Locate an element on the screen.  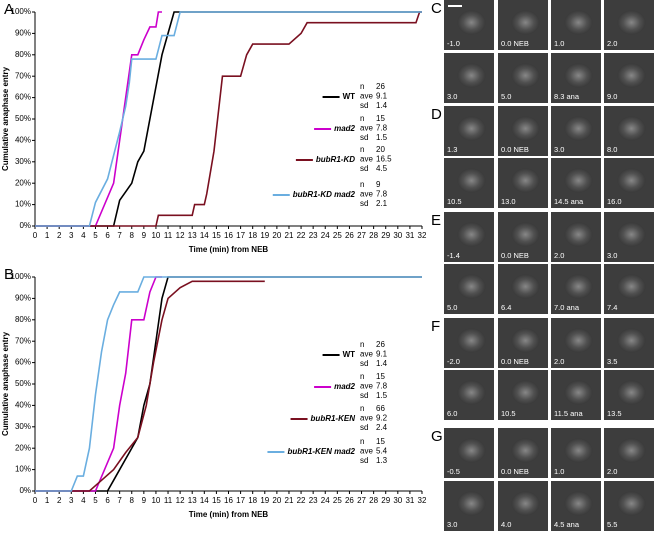
timepoint-label: 5.5 is located at coordinates (612, 524).